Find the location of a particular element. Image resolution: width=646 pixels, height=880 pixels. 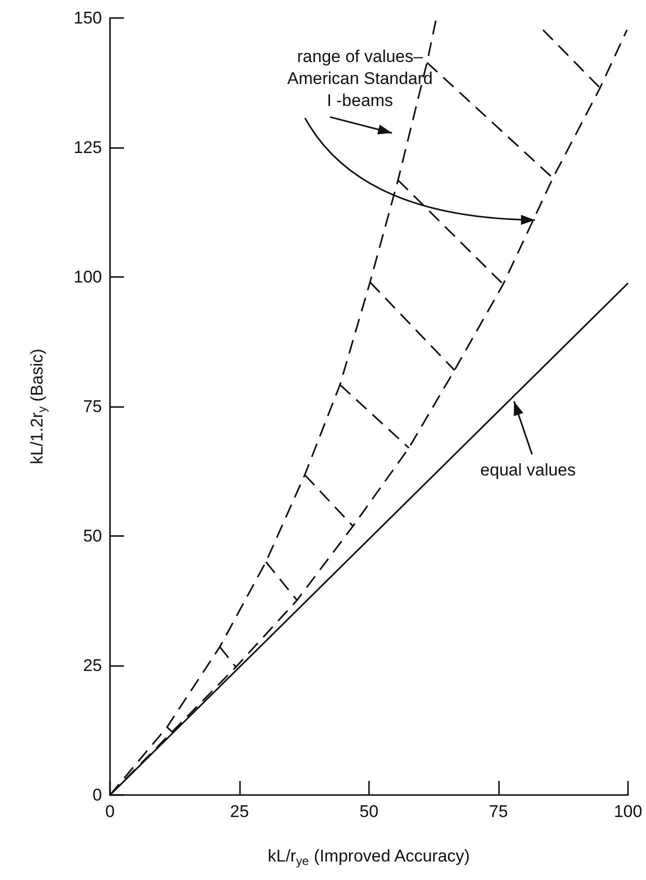

y-tick-label: 125 is located at coordinates (88, 147).